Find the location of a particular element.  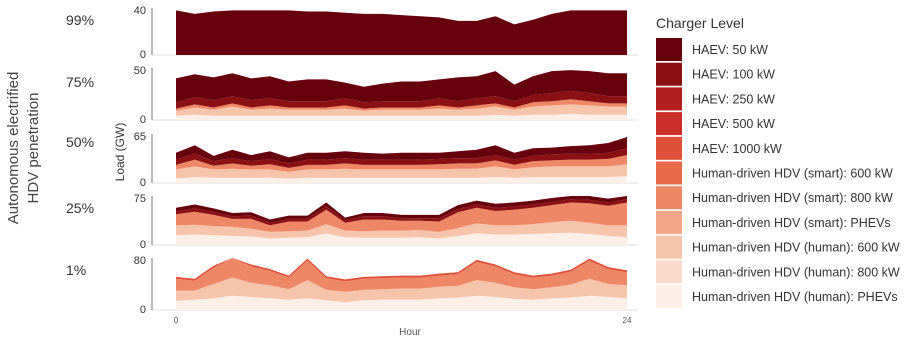

panel-4: 1% 80 0 is located at coordinates (352, 285).